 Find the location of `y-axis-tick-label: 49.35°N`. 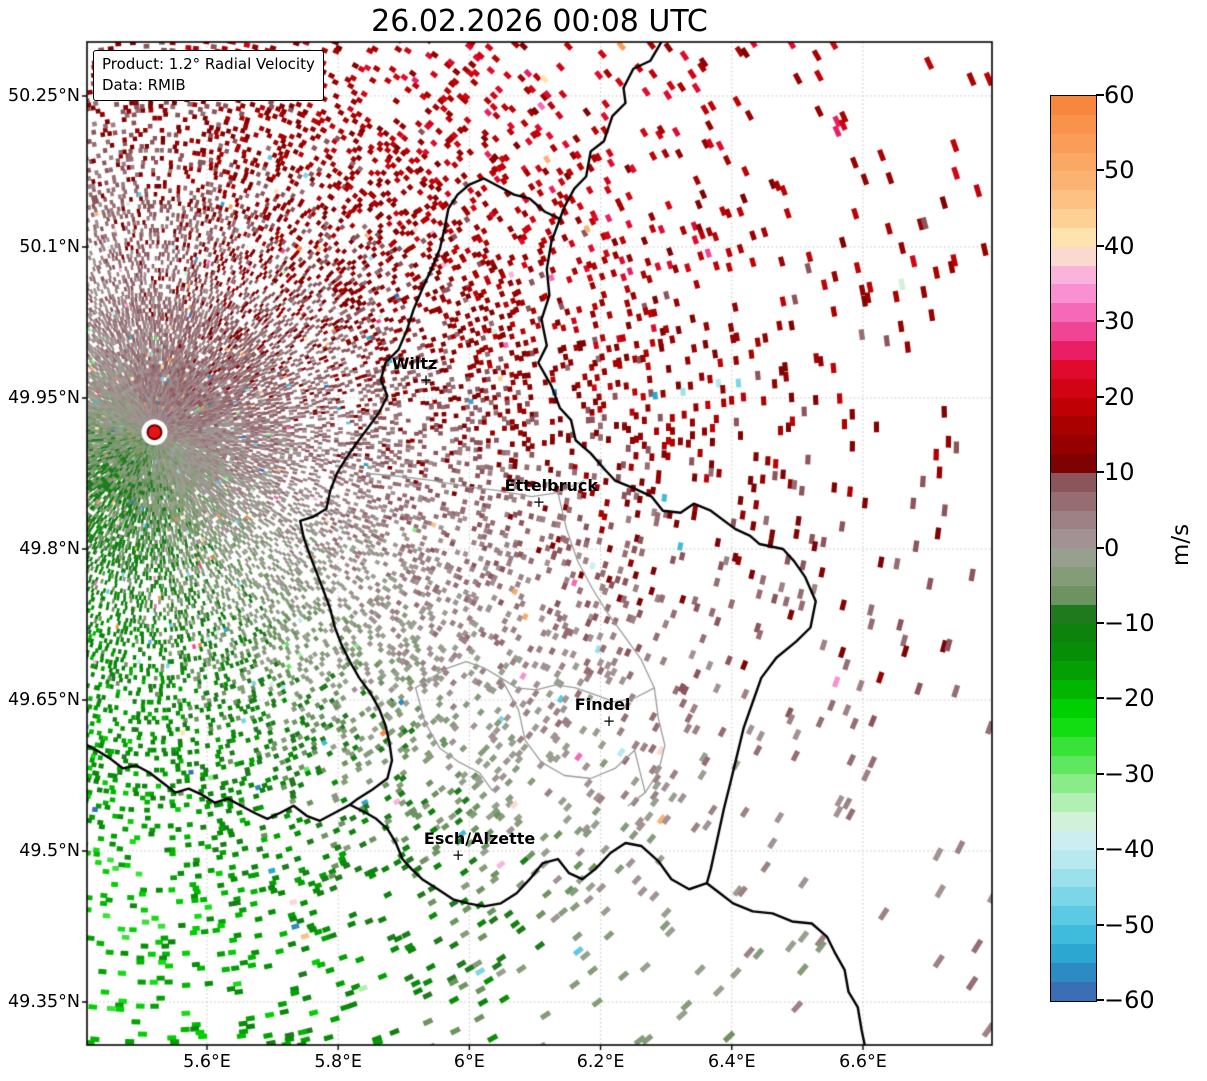

y-axis-tick-label: 49.35°N is located at coordinates (44, 1002).